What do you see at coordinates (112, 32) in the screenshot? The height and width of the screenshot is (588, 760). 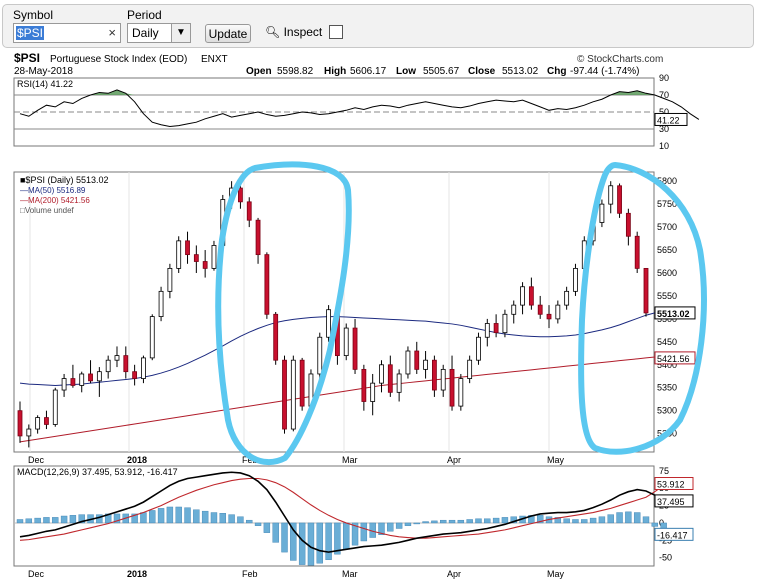 I see `clear-icon: ×` at bounding box center [112, 32].